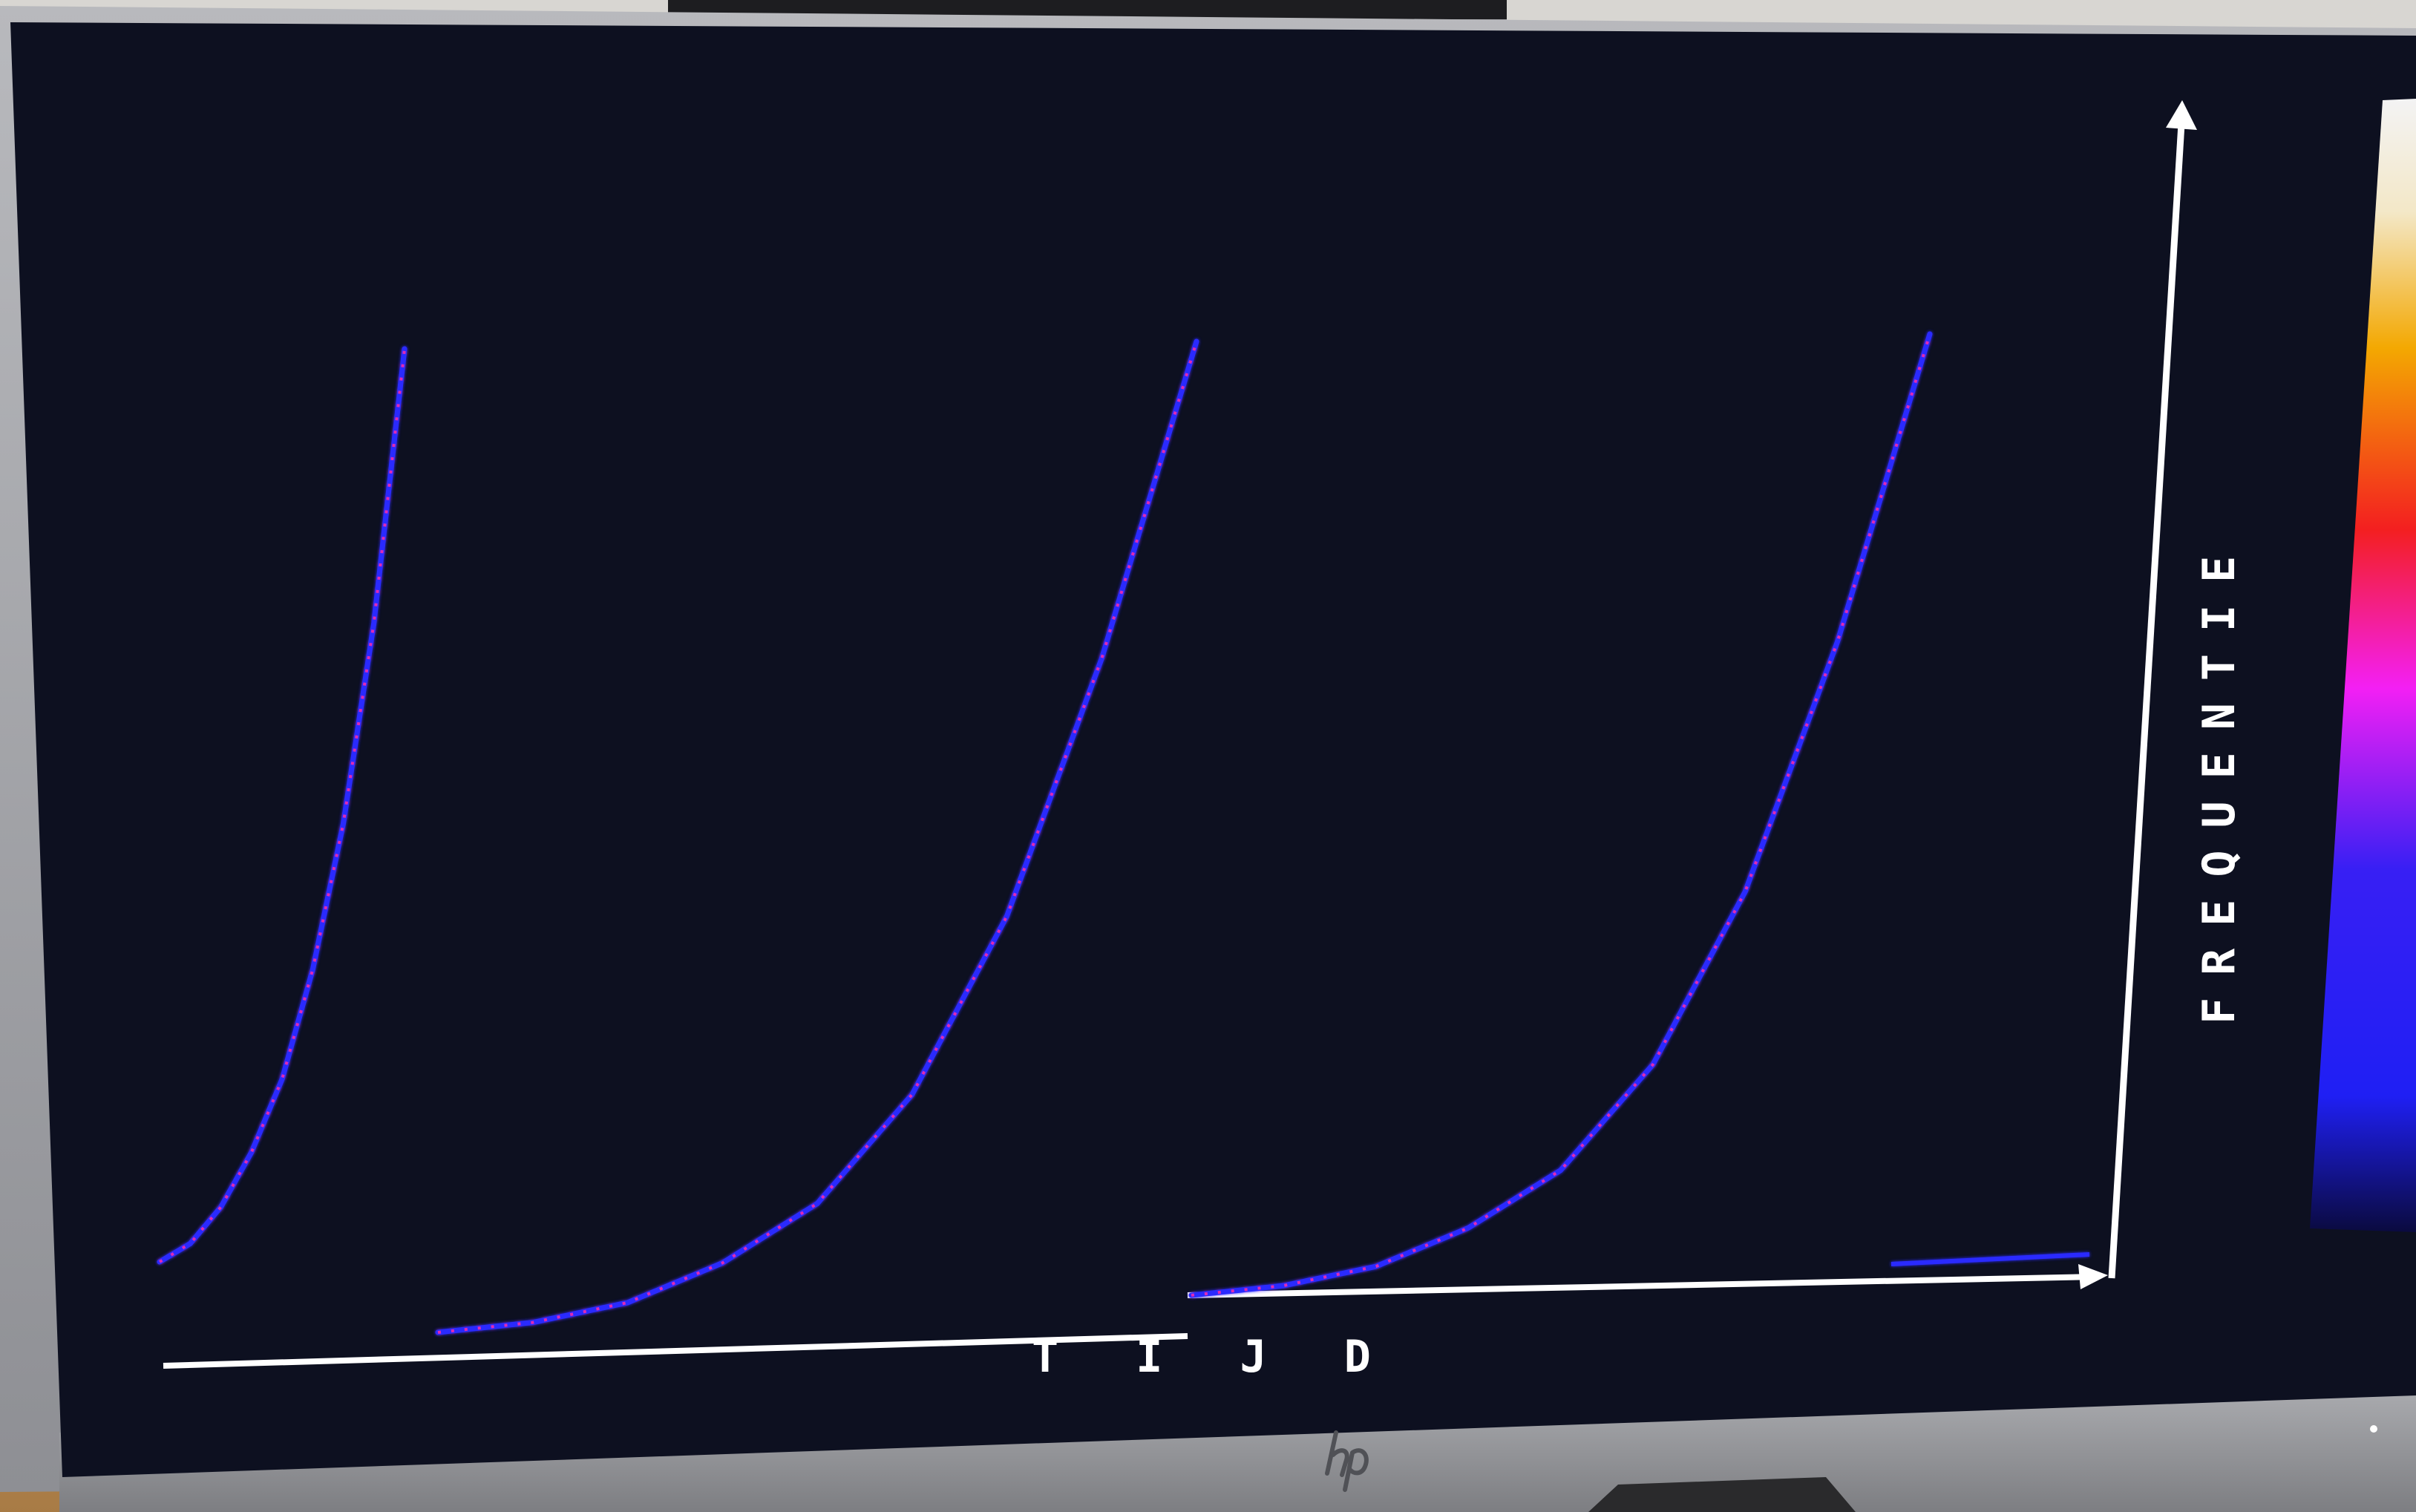 Image resolution: width=2416 pixels, height=1512 pixels. What do you see at coordinates (2363, 665) in the screenshot?
I see `colorbar` at bounding box center [2363, 665].